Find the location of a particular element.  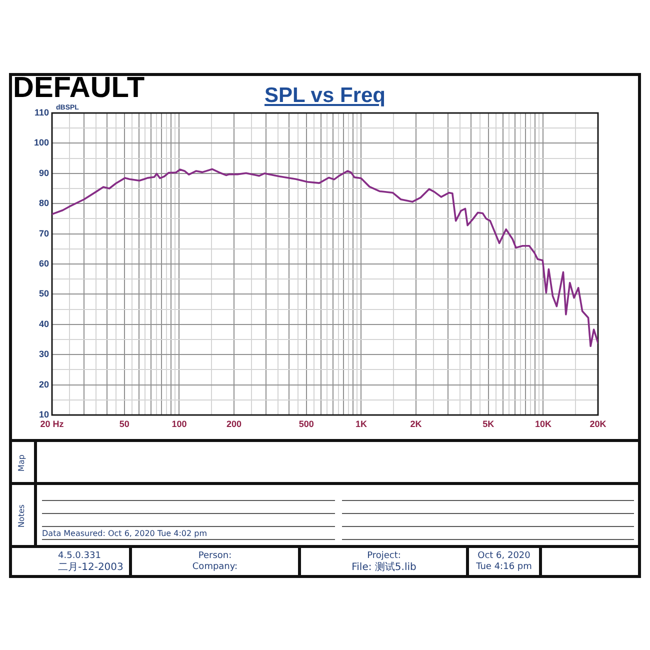

chart-title: SPL vs Freq is located at coordinates (325, 95).